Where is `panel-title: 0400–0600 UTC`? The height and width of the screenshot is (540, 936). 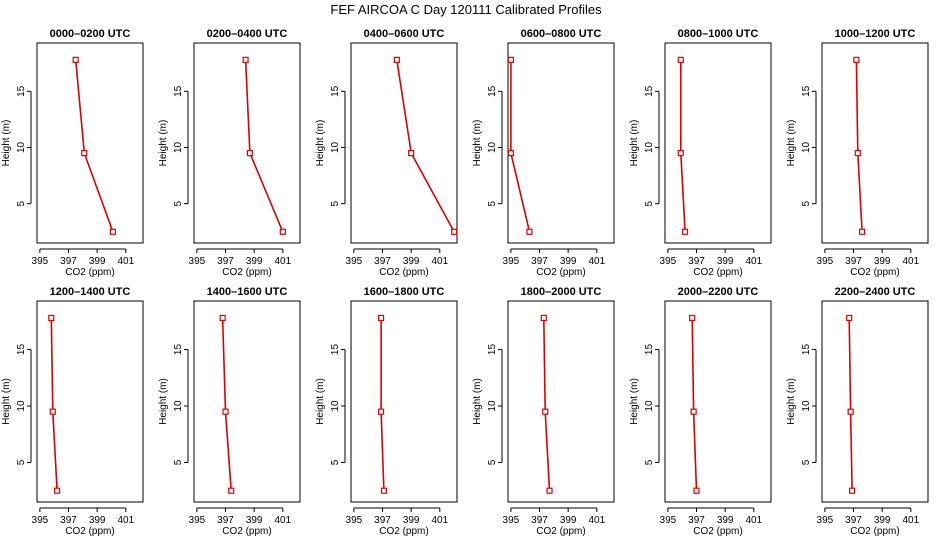
panel-title: 0400–0600 UTC is located at coordinates (404, 34).